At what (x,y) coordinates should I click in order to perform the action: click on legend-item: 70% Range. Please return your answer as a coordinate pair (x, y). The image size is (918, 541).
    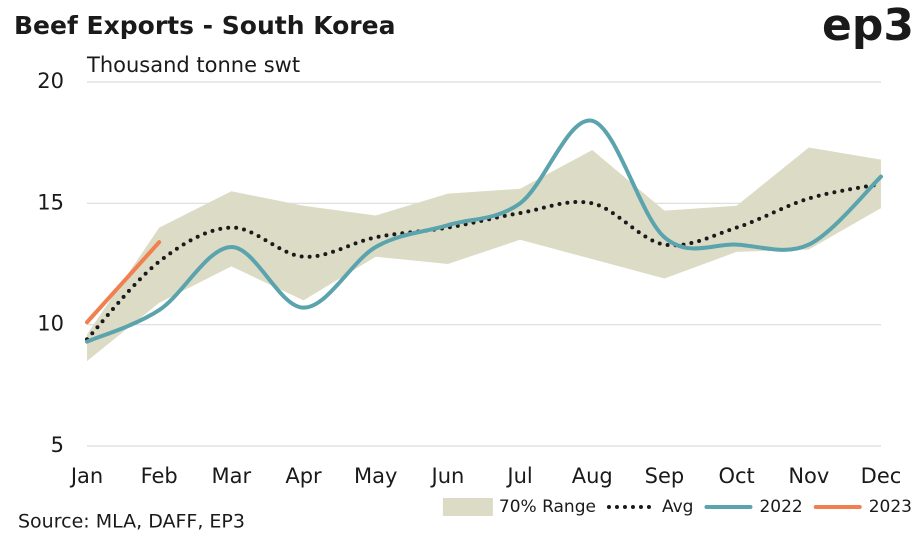
    Looking at the image, I should click on (519, 507).